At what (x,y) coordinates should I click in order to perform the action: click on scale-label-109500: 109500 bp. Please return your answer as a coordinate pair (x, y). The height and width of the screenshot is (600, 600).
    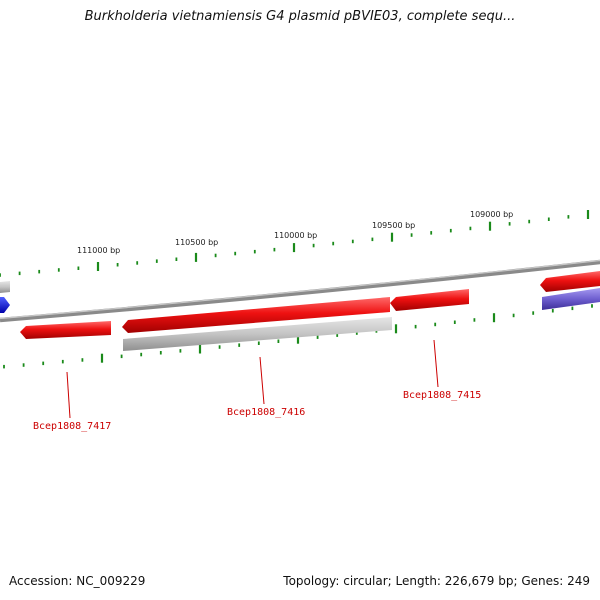
    Looking at the image, I should click on (393, 225).